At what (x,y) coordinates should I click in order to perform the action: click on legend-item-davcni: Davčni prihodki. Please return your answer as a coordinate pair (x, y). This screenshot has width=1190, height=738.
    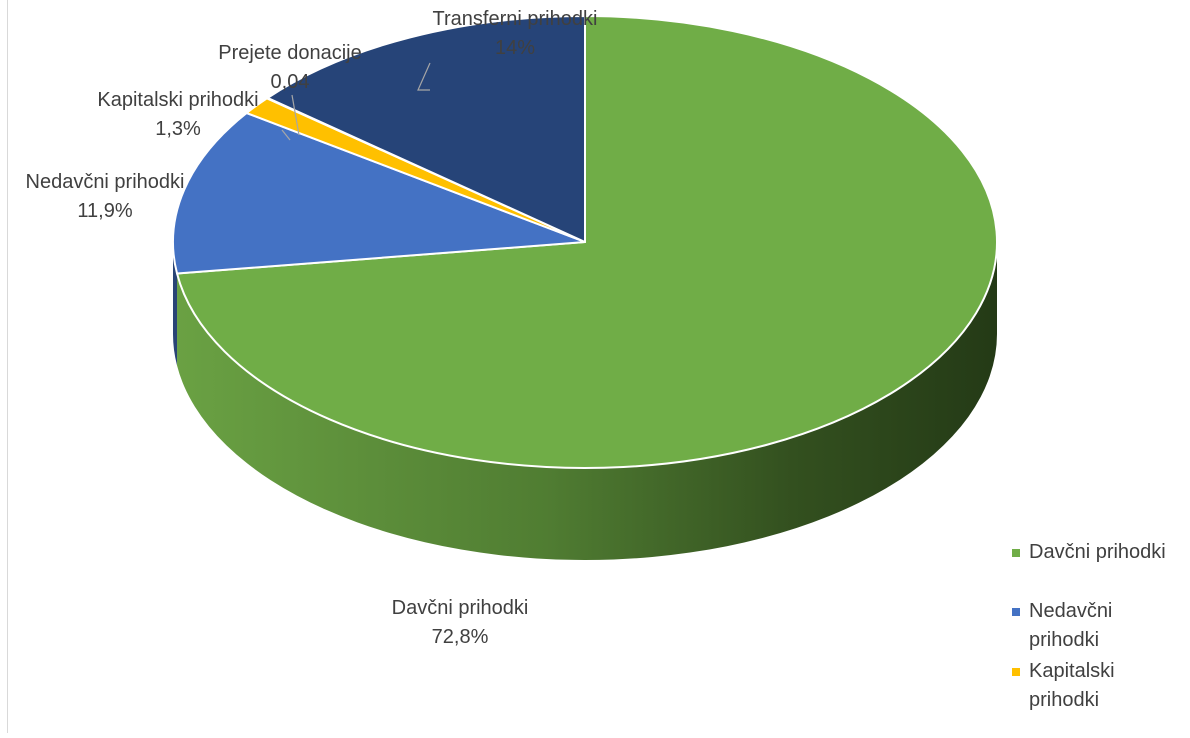
    Looking at the image, I should click on (1097, 552).